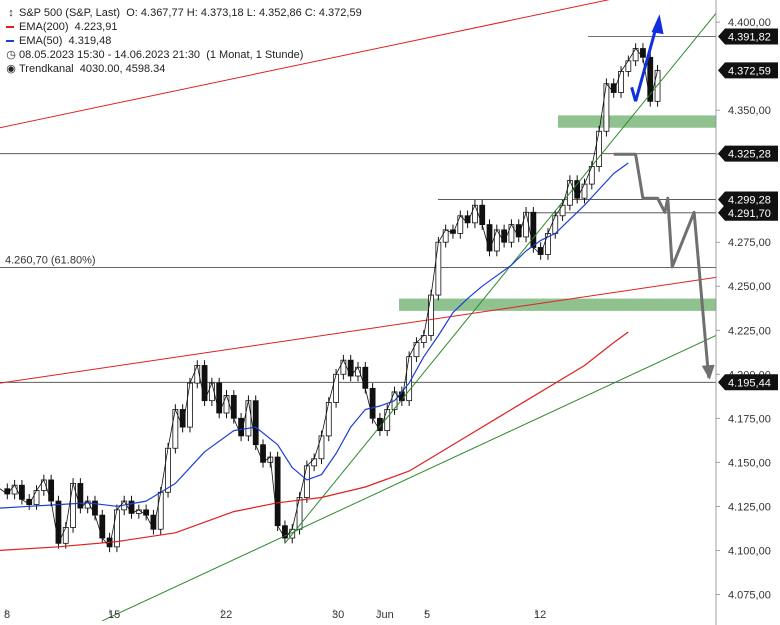 The height and width of the screenshot is (625, 780). What do you see at coordinates (70, 13) in the screenshot?
I see `instrument-name: S&P 500 (S&P, Last)` at bounding box center [70, 13].